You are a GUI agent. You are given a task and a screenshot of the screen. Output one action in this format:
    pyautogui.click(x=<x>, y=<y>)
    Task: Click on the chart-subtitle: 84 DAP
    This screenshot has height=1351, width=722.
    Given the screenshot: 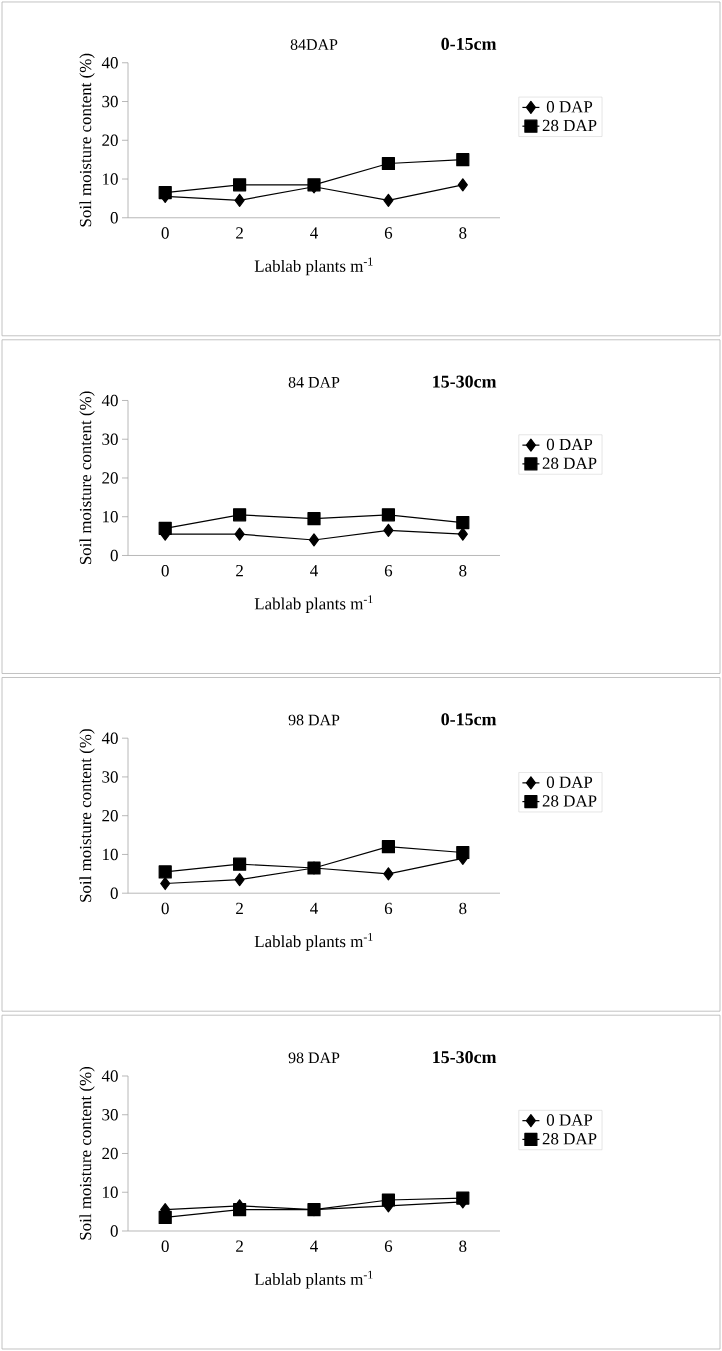 What is the action you would take?
    pyautogui.click(x=314, y=382)
    